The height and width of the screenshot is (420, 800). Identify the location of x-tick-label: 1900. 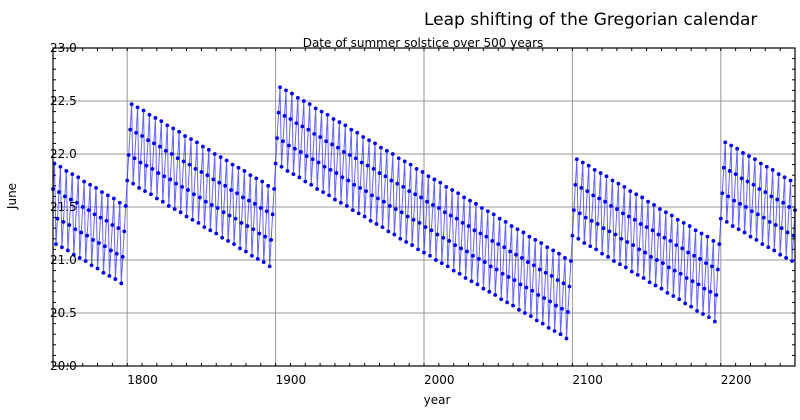
(291, 380).